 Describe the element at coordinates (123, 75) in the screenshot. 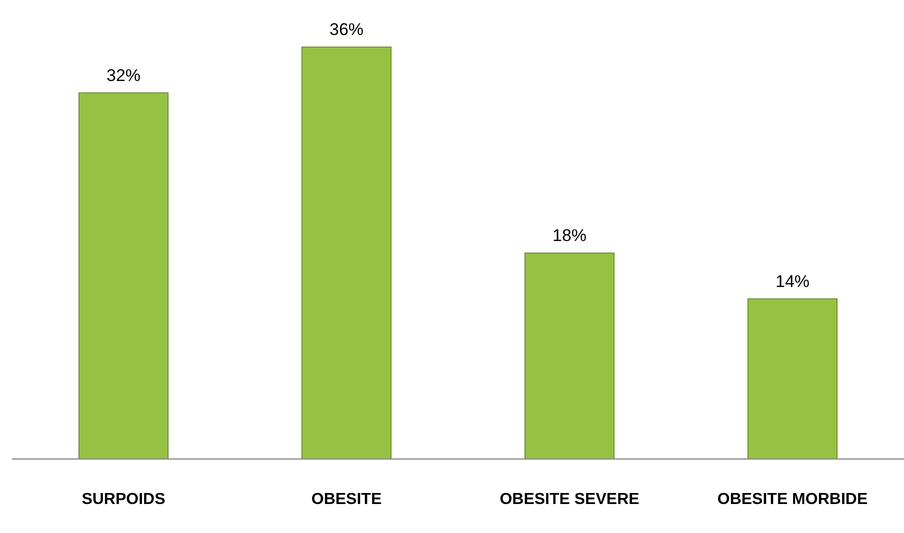

I see `data-label: 32%` at that location.